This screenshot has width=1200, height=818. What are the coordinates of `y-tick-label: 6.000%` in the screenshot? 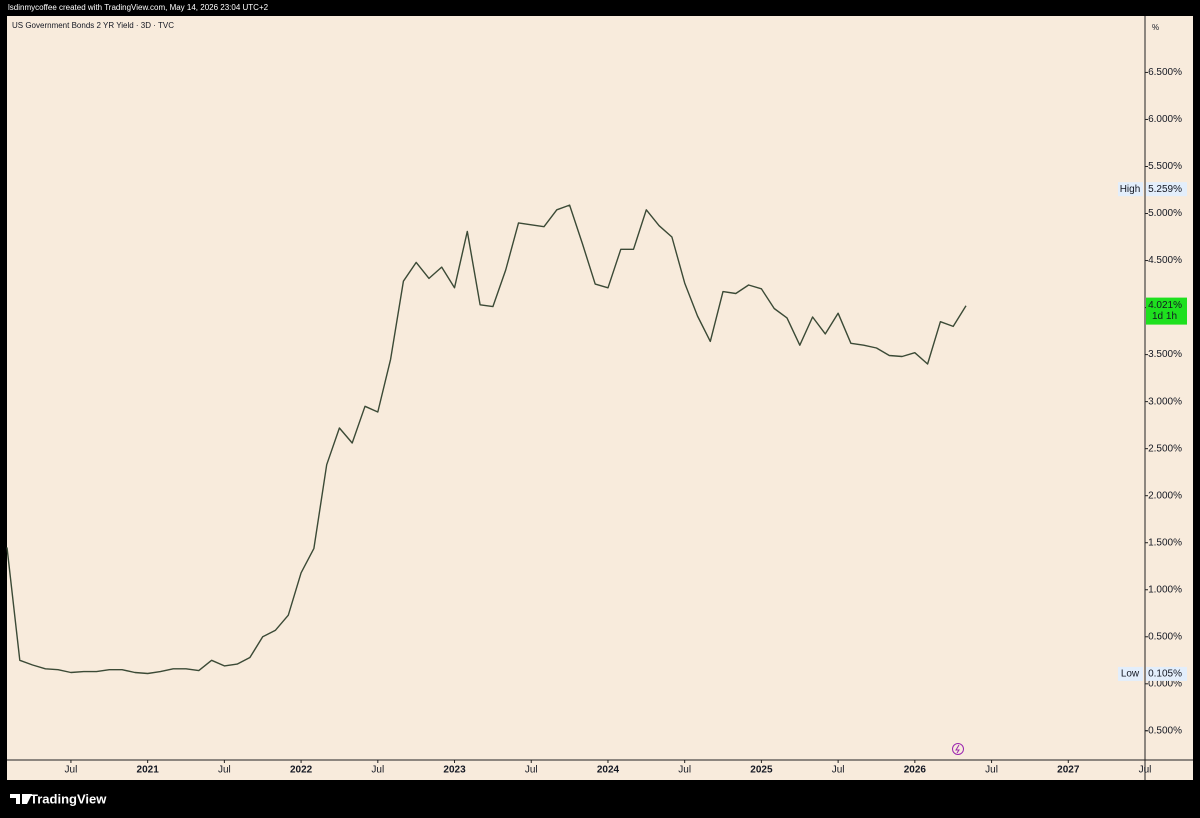 It's located at (1165, 119).